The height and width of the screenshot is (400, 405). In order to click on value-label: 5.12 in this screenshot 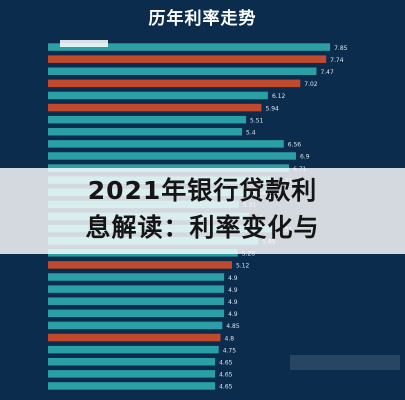, I will do `click(243, 266)`.